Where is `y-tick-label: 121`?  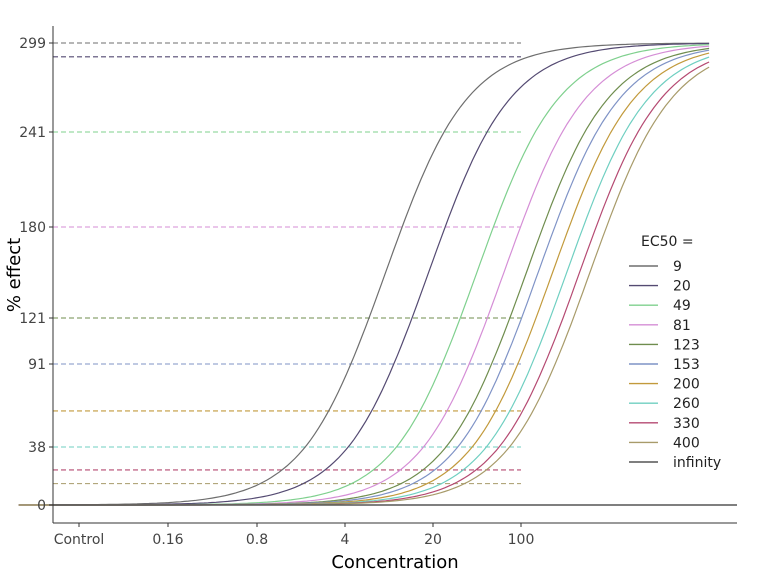 y-tick-label: 121 is located at coordinates (32, 319).